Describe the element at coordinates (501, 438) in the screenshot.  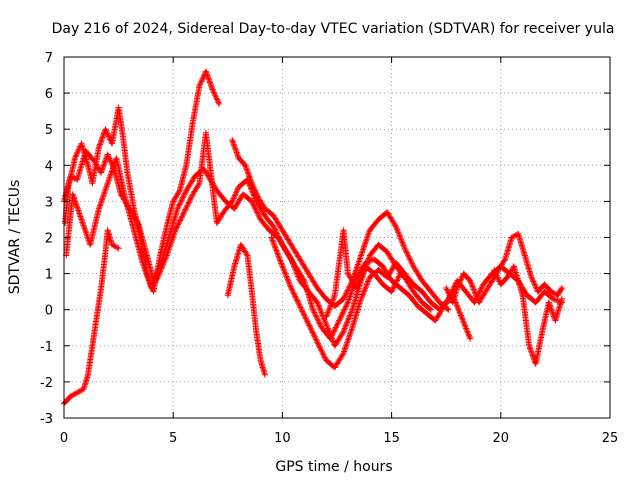
I see `x-tick-label: 20` at that location.